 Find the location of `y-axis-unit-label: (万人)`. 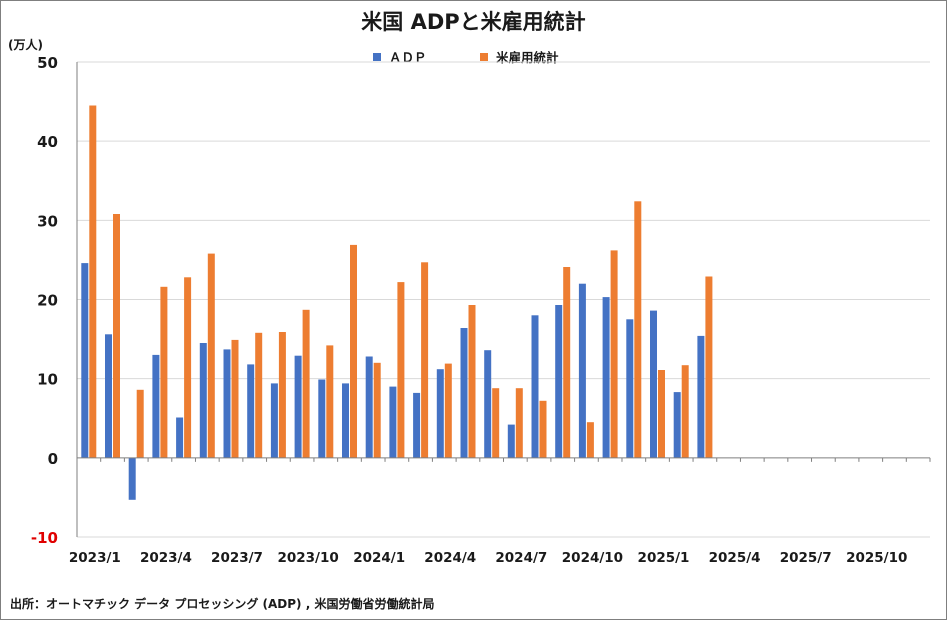

y-axis-unit-label: (万人) is located at coordinates (25, 45).